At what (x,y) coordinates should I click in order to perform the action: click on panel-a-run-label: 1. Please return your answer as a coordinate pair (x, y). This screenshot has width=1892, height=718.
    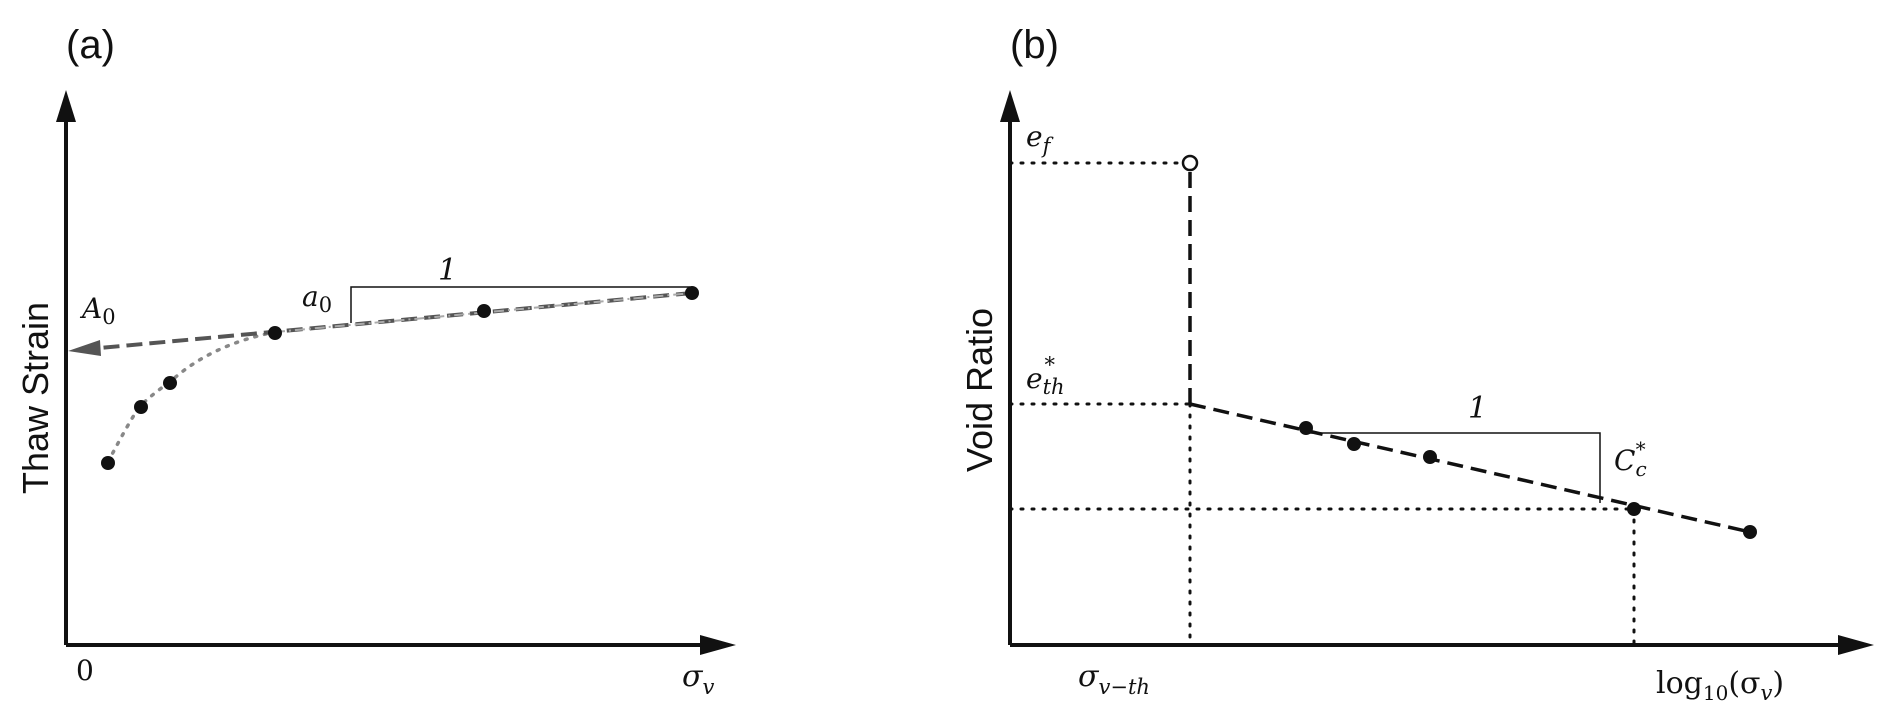
    Looking at the image, I should click on (447, 270).